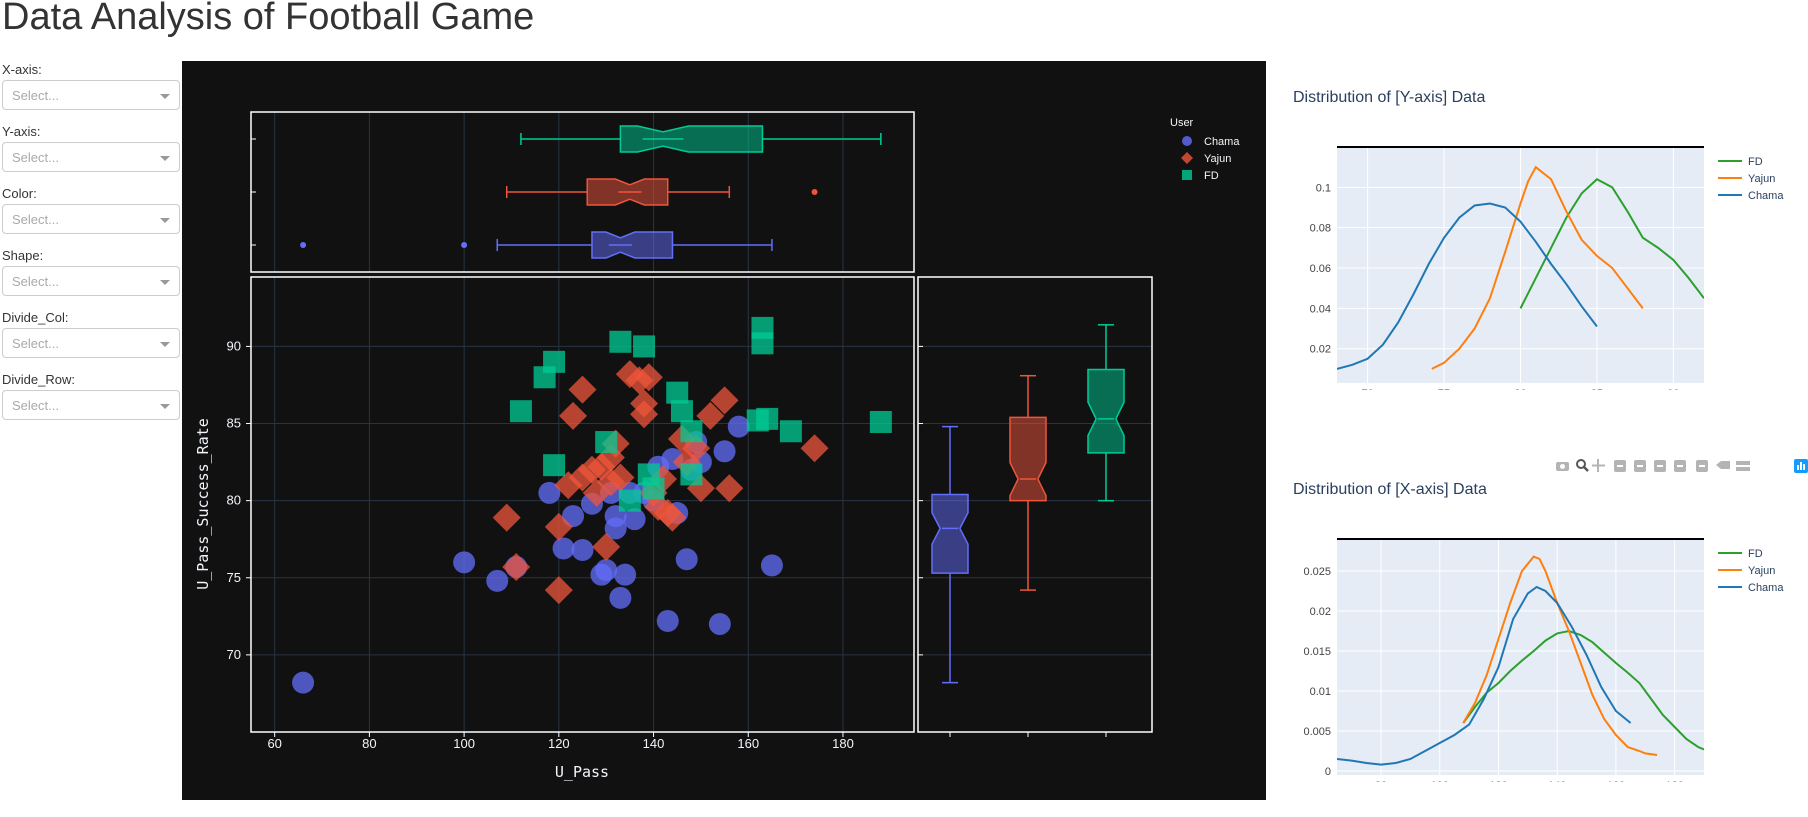 The height and width of the screenshot is (817, 1808). I want to click on legend-item-chama: Chama, so click(1211, 142).